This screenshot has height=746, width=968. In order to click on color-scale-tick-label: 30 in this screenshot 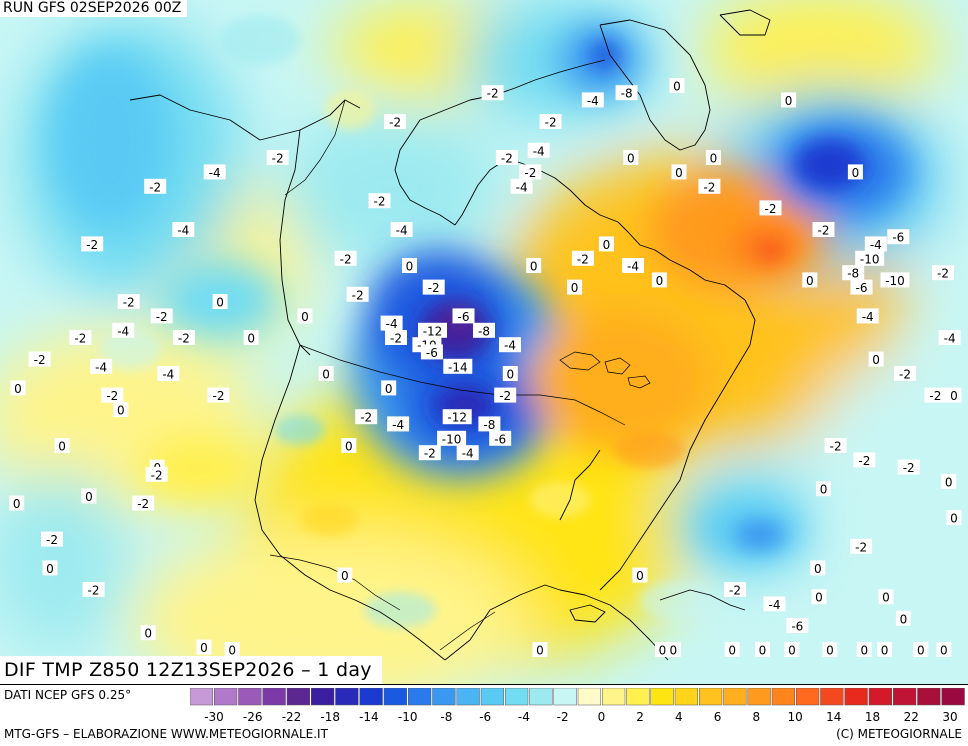, I will do `click(949, 717)`.